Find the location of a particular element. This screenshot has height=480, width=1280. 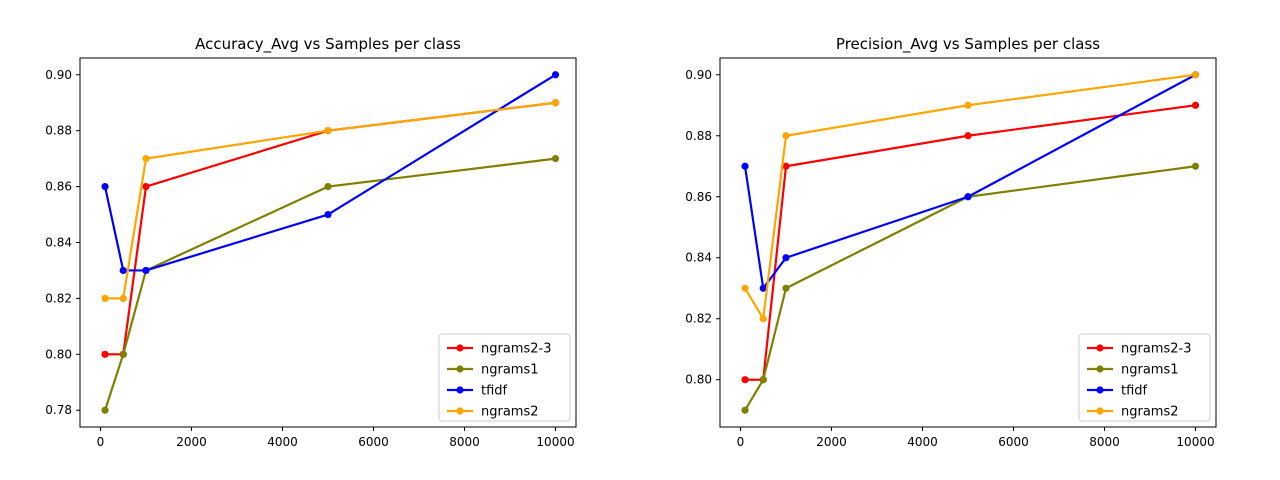

y-tick-label: 0.78 is located at coordinates (58, 410).